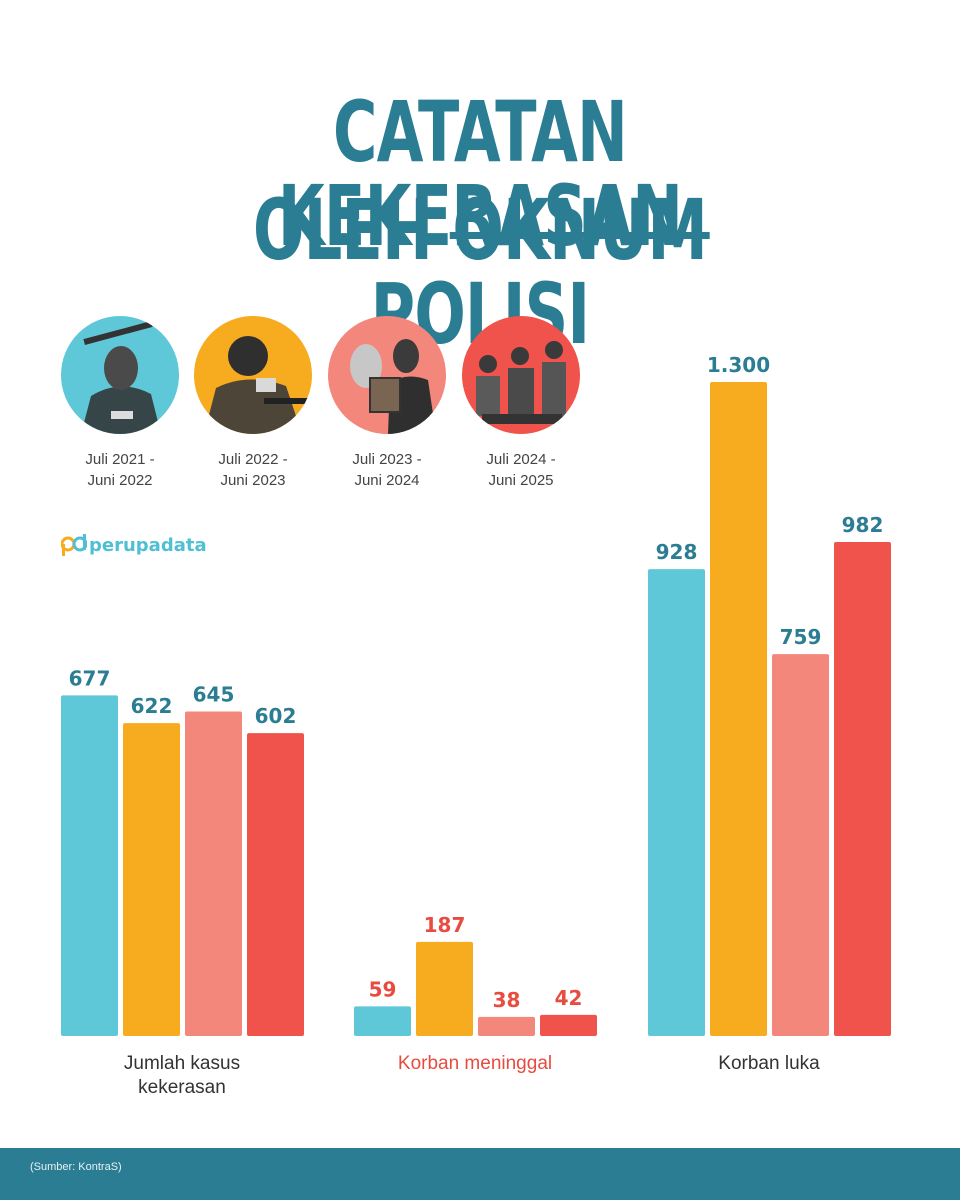  What do you see at coordinates (253, 480) in the screenshot?
I see `period-2-line2: Juni 2023` at bounding box center [253, 480].